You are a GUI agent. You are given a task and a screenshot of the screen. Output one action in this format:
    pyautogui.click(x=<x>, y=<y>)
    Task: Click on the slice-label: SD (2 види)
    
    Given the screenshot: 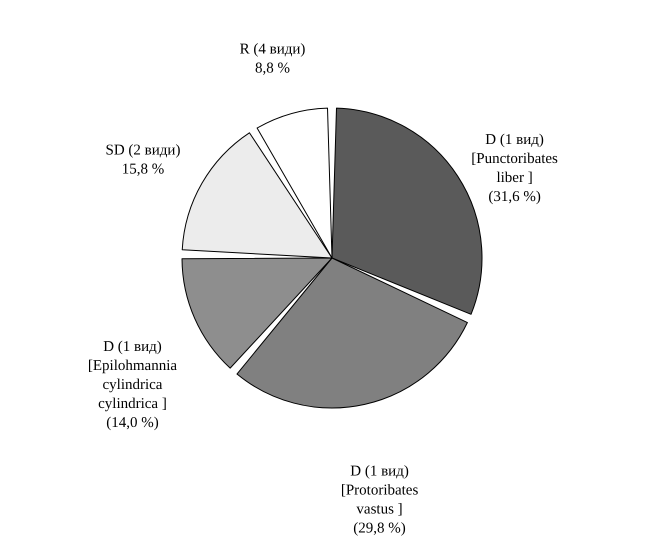 What is the action you would take?
    pyautogui.click(x=143, y=150)
    